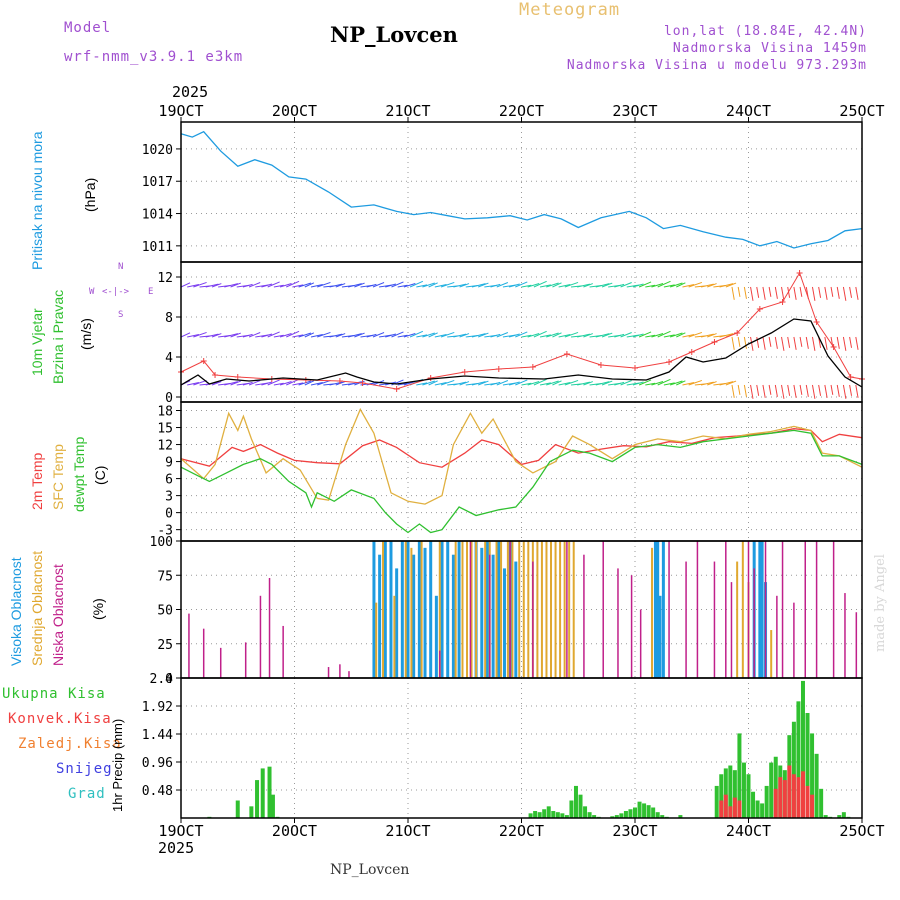 Image resolution: width=900 pixels, height=900 pixels. Describe the element at coordinates (157, 791) in the screenshot. I see `y-tick-label: 0.48` at that location.